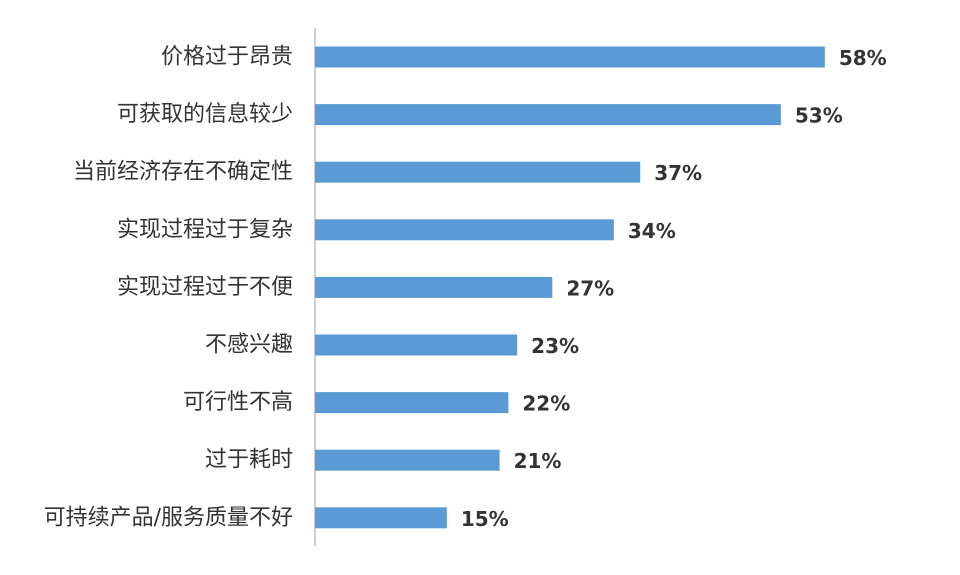 The width and height of the screenshot is (960, 575). What do you see at coordinates (249, 345) in the screenshot?
I see `category-label: 不感兴趣` at bounding box center [249, 345].